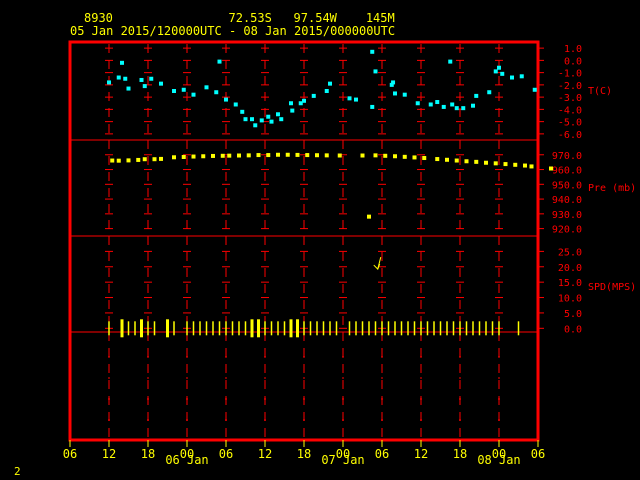  Describe the element at coordinates (570, 268) in the screenshot. I see `y-tick-label-wind: 20.0` at that location.